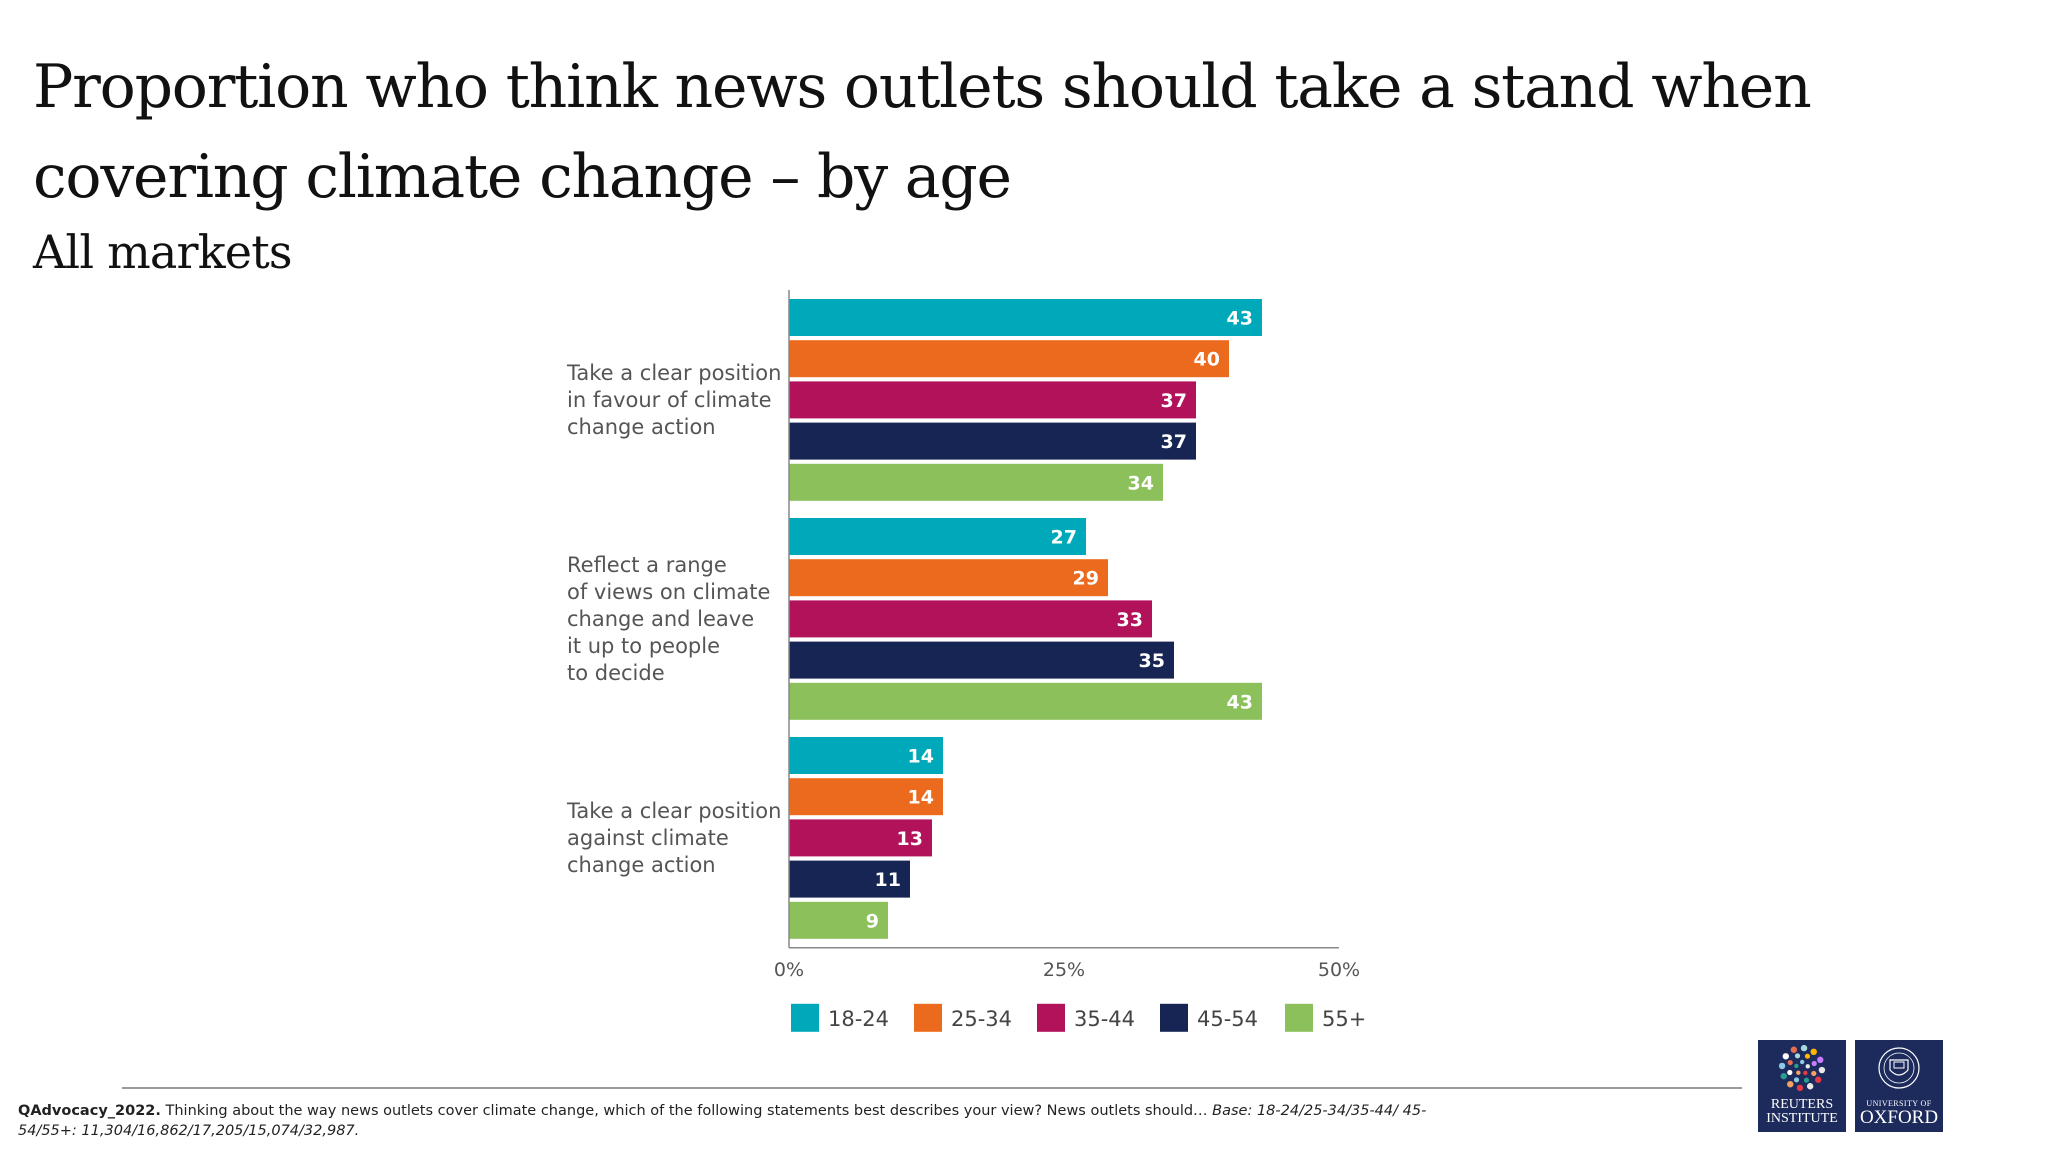  I want to click on data-label: 29, so click(1086, 579).